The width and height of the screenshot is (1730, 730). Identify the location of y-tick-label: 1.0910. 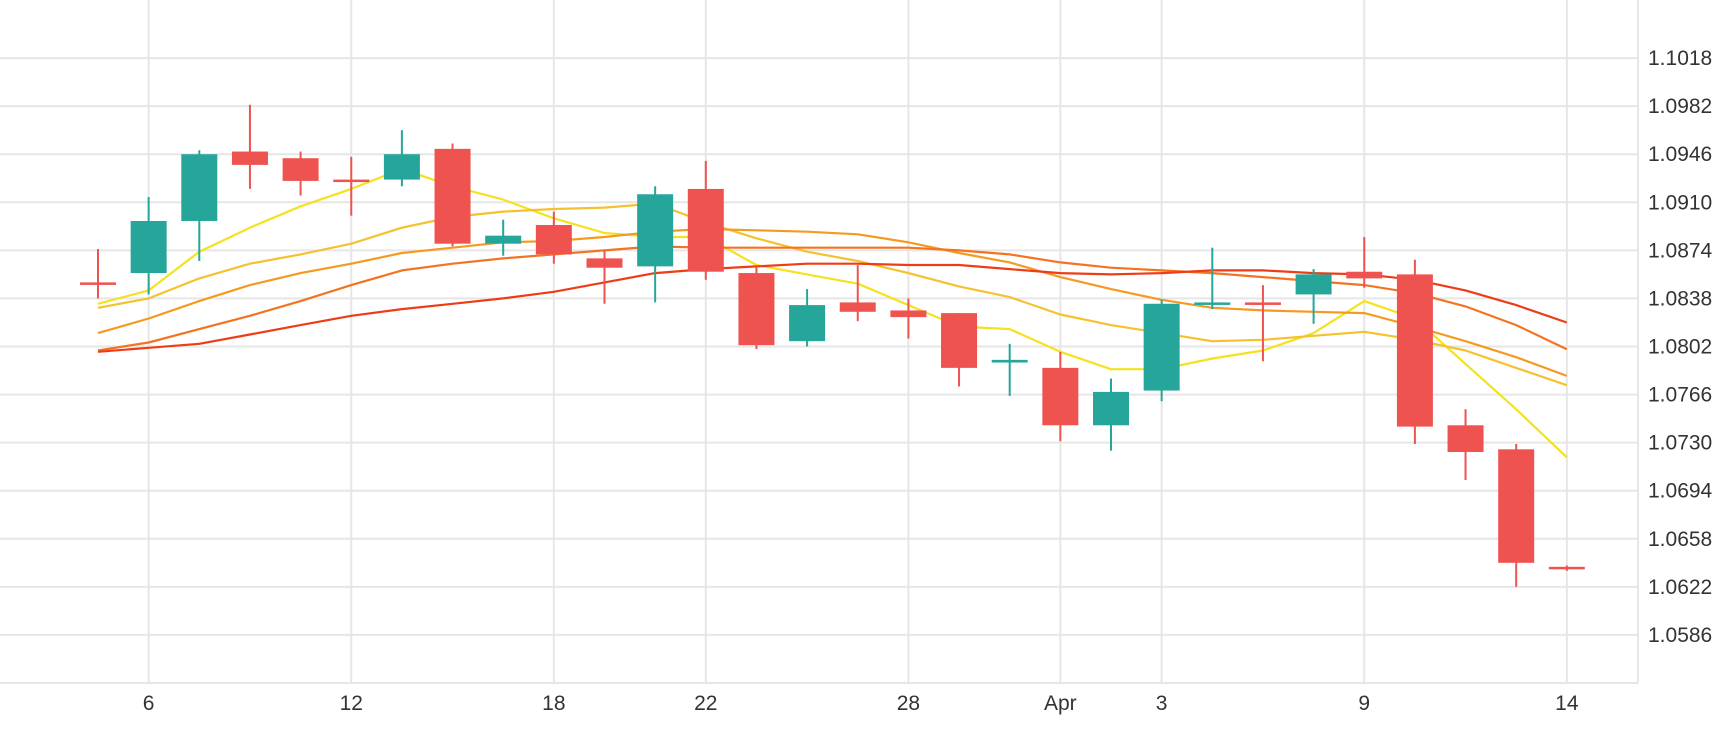
(1680, 202).